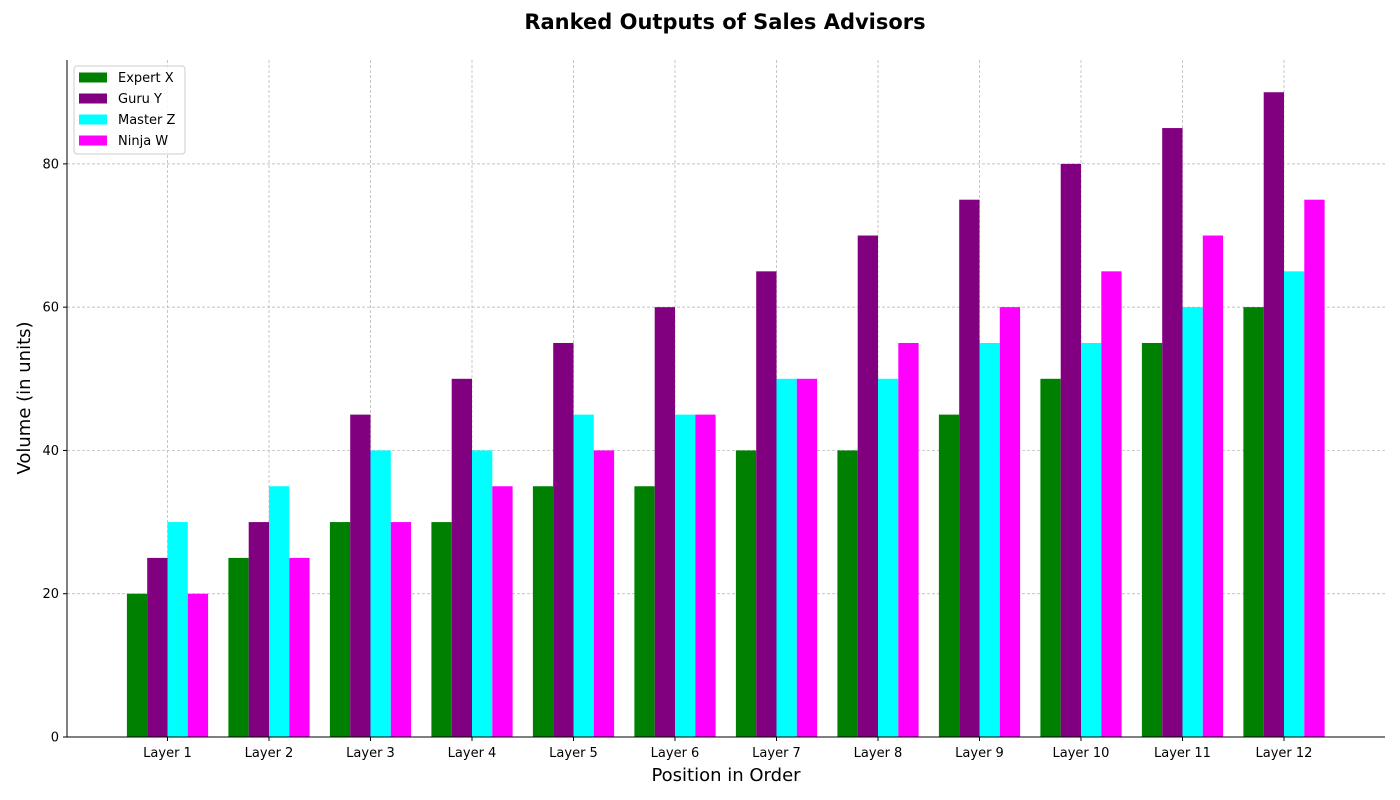  What do you see at coordinates (726, 775) in the screenshot?
I see `x-axis-label: Position in Order` at bounding box center [726, 775].